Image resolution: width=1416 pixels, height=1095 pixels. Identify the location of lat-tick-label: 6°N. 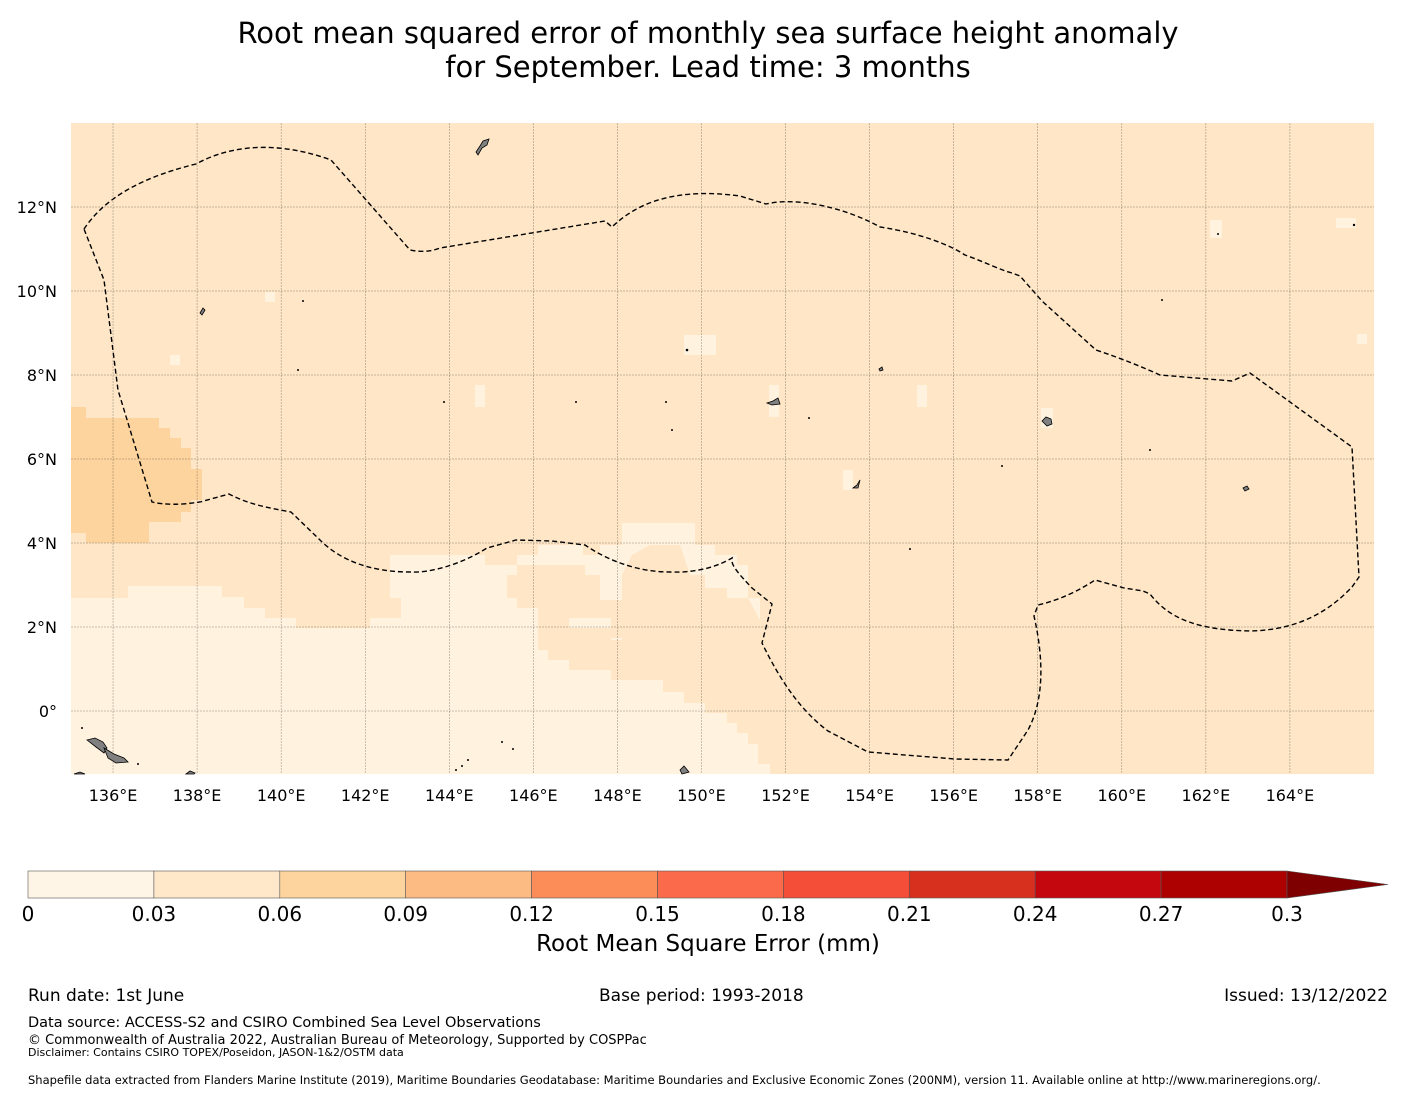
(42, 459).